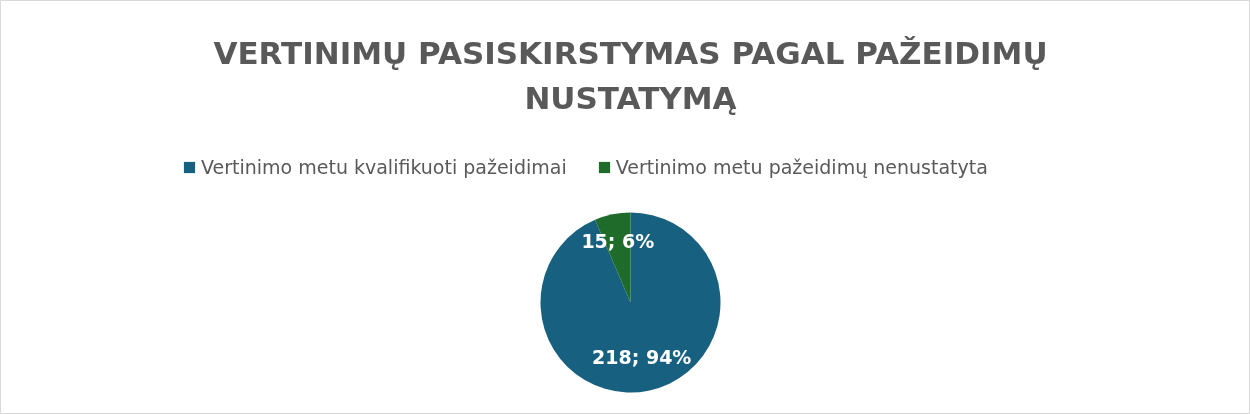 The width and height of the screenshot is (1250, 414). Describe the element at coordinates (642, 357) in the screenshot. I see `data-label: 218; 94%` at that location.